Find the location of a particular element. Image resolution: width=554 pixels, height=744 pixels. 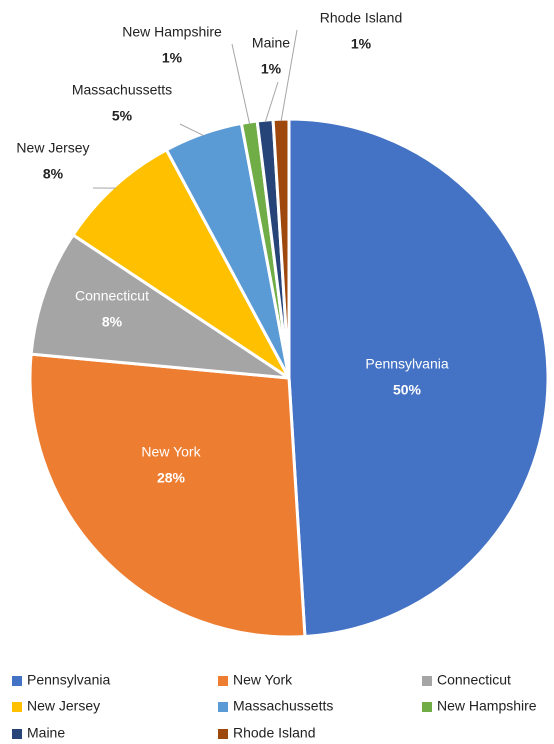

legend-label: Maine is located at coordinates (46, 733).